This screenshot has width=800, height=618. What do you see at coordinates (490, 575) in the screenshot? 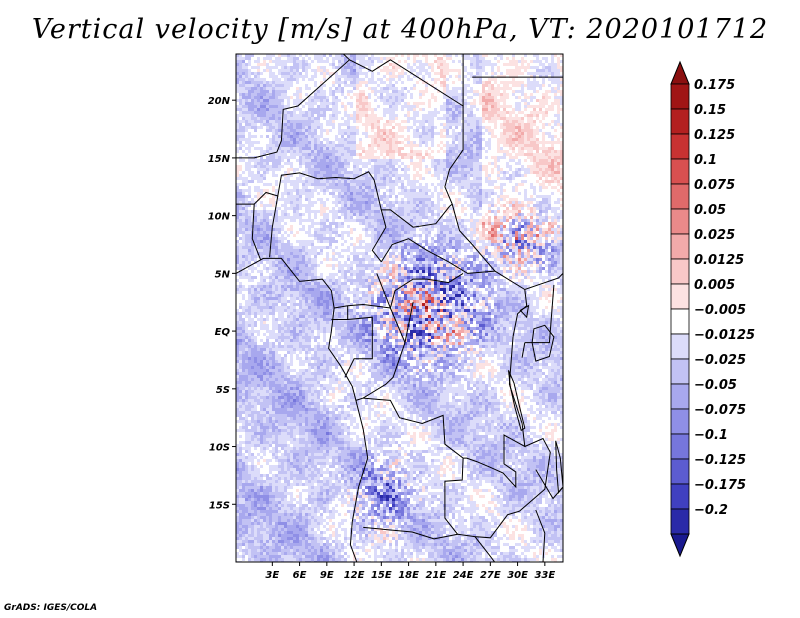
I see `x-tick-label: 27E` at bounding box center [490, 575].